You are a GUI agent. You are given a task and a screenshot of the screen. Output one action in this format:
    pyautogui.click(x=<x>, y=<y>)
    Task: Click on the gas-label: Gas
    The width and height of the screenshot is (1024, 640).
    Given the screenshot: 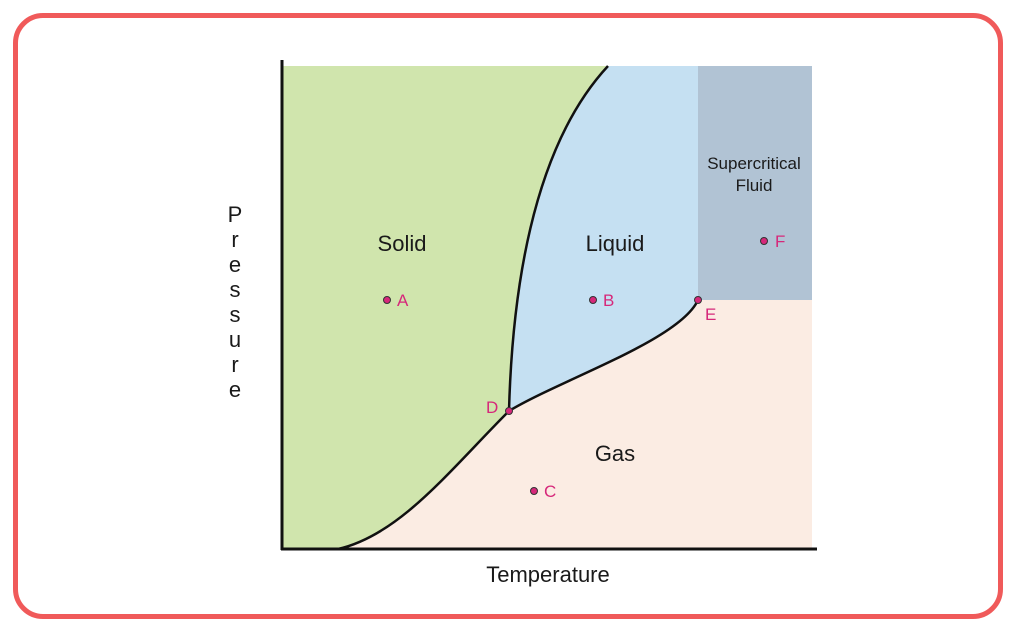 What is the action you would take?
    pyautogui.click(x=615, y=453)
    